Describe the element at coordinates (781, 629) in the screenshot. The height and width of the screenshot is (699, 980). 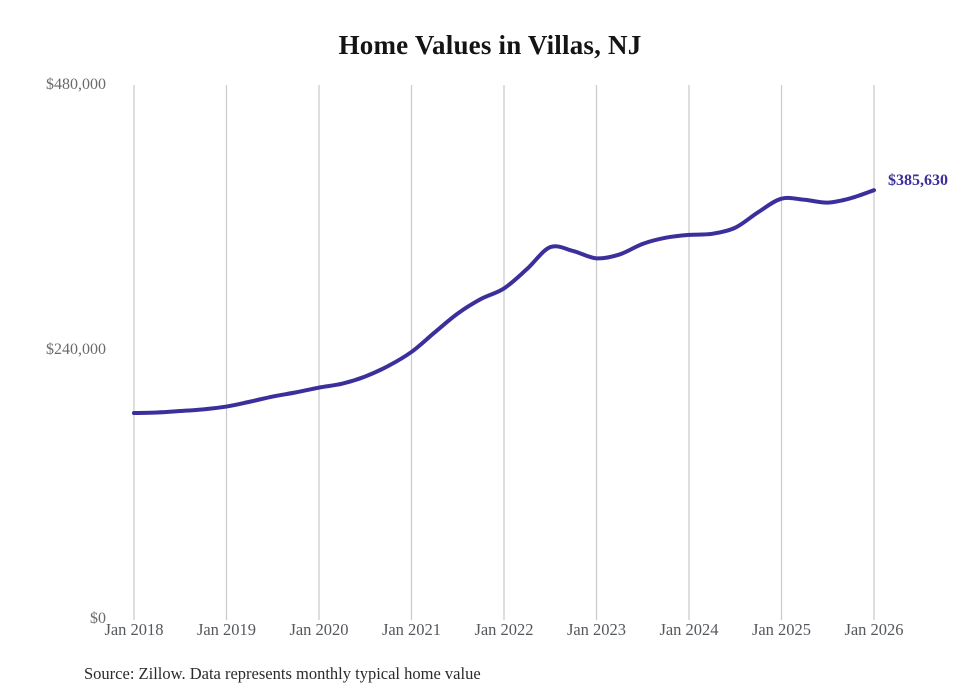
I see `x-tick-label-jan-2025: Jan 2025` at that location.